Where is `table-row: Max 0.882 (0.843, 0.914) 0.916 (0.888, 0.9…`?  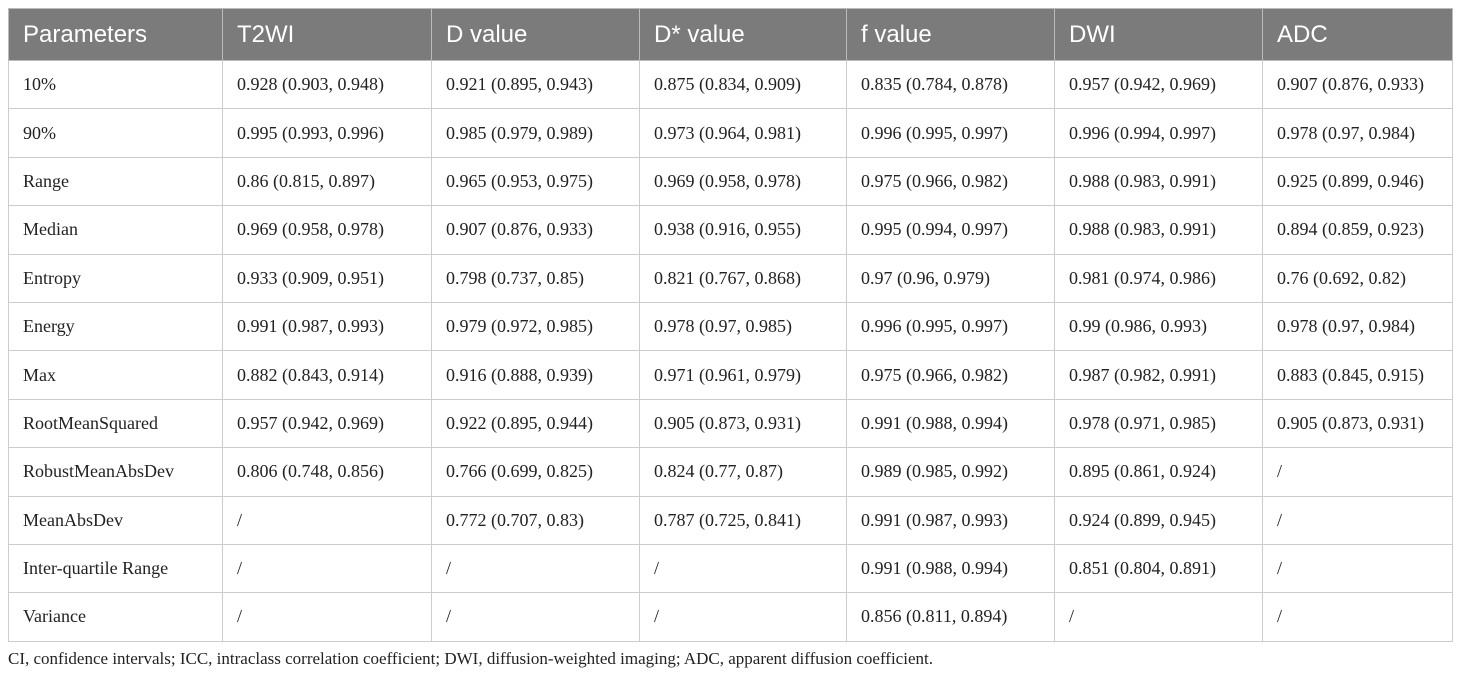 table-row: Max 0.882 (0.843, 0.914) 0.916 (0.888, 0.9… is located at coordinates (730, 375).